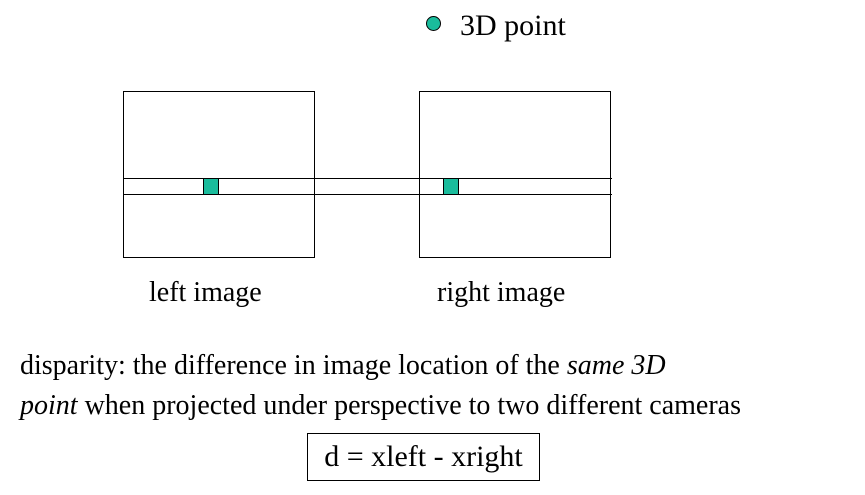 This screenshot has width=865, height=495. What do you see at coordinates (49, 405) in the screenshot?
I see `definition-emphasis-2: point` at bounding box center [49, 405].